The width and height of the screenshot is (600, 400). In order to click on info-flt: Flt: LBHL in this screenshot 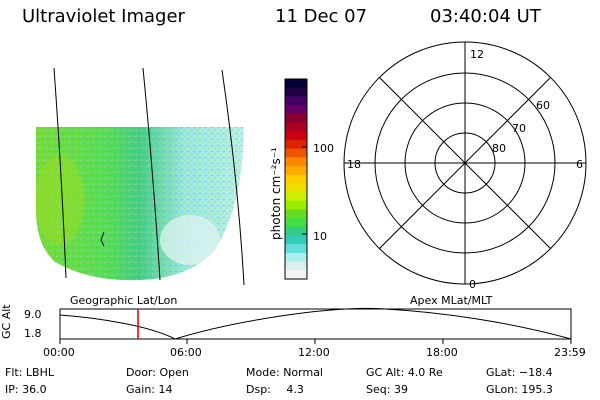, I will do `click(29, 372)`.